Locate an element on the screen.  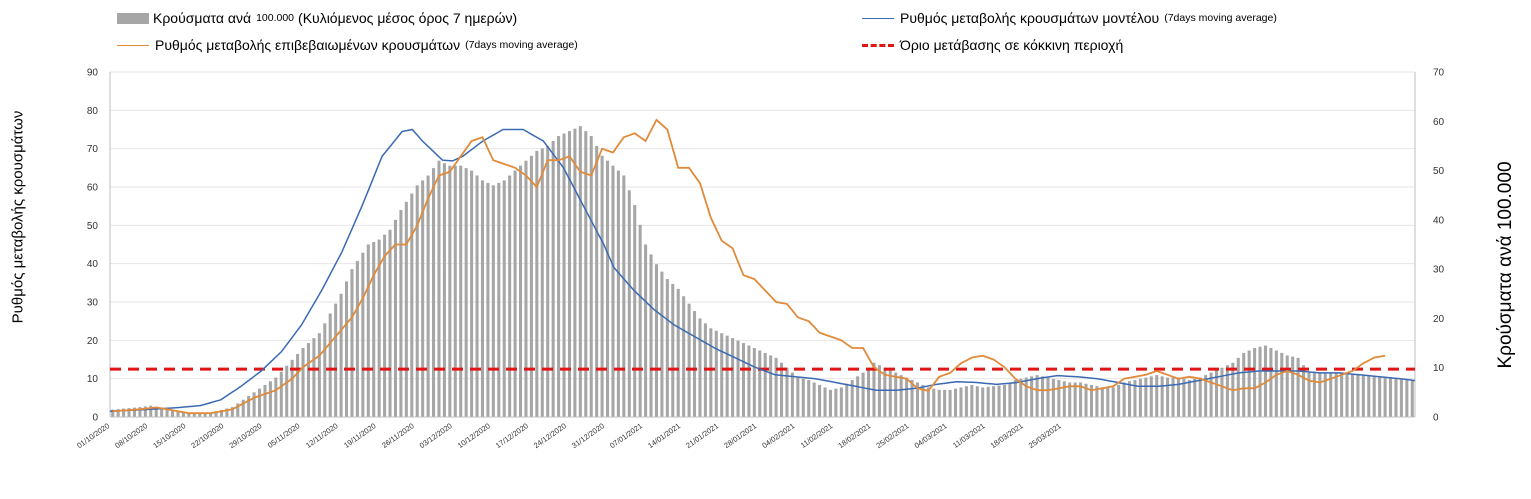
x-tick-label: 21/01/2021 is located at coordinates (702, 435).